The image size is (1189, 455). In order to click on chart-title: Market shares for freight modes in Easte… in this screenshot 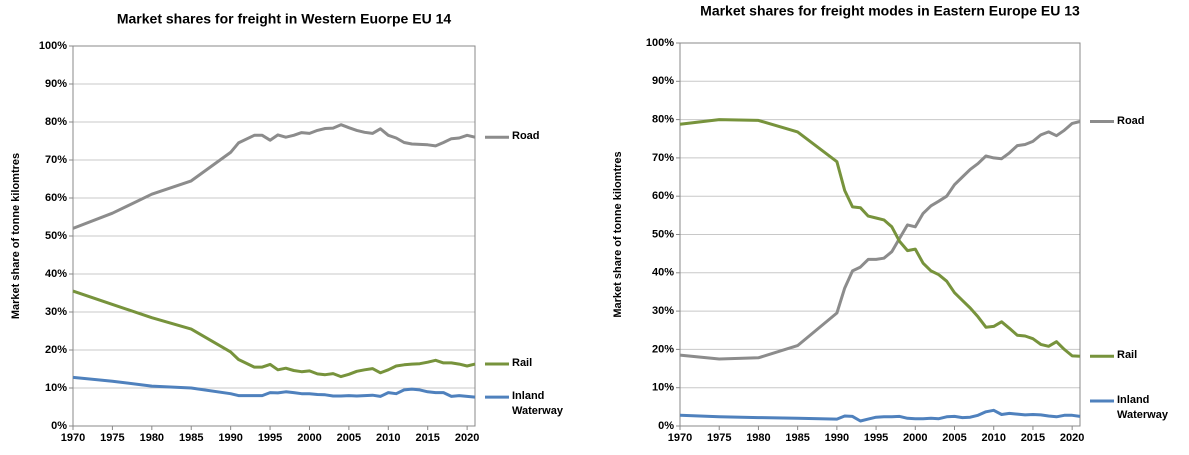, I will do `click(890, 11)`.